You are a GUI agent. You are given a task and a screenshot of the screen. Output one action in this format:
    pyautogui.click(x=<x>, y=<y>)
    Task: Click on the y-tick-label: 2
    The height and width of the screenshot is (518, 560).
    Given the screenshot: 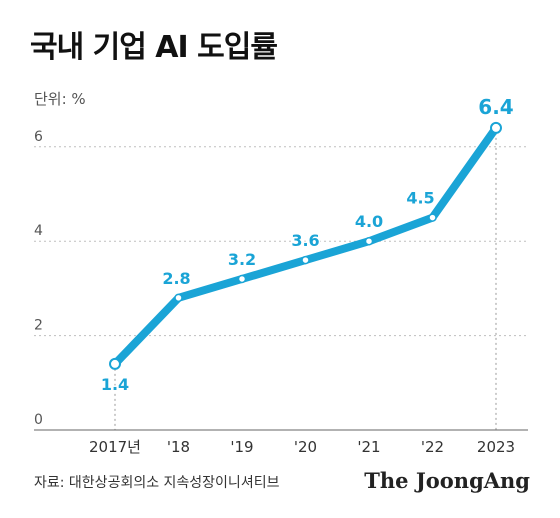 What is the action you would take?
    pyautogui.click(x=38, y=326)
    